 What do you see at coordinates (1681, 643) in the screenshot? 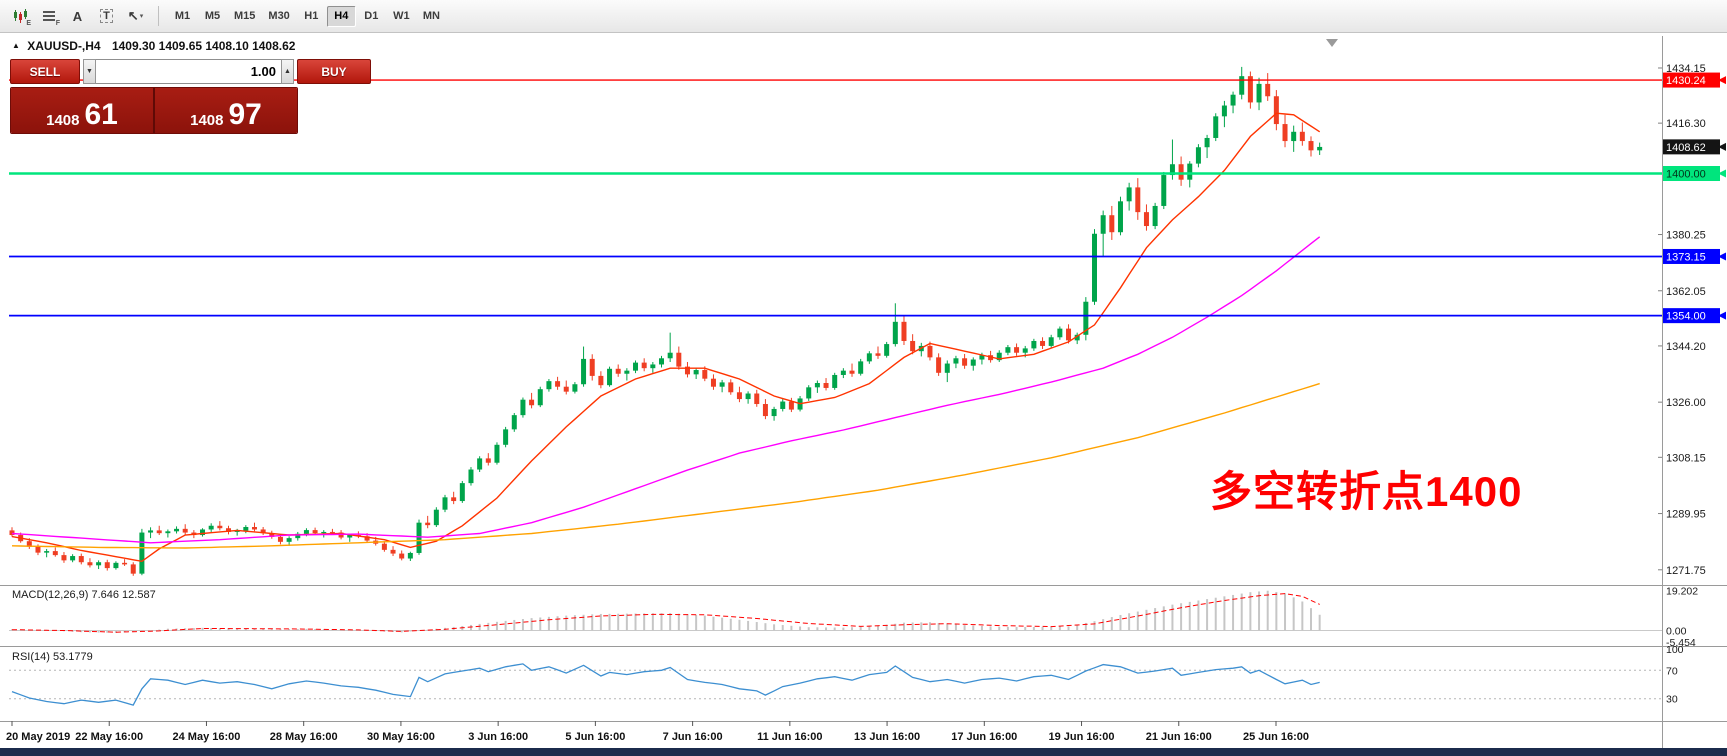
I see `macd-axis-label: -5.454` at bounding box center [1681, 643].